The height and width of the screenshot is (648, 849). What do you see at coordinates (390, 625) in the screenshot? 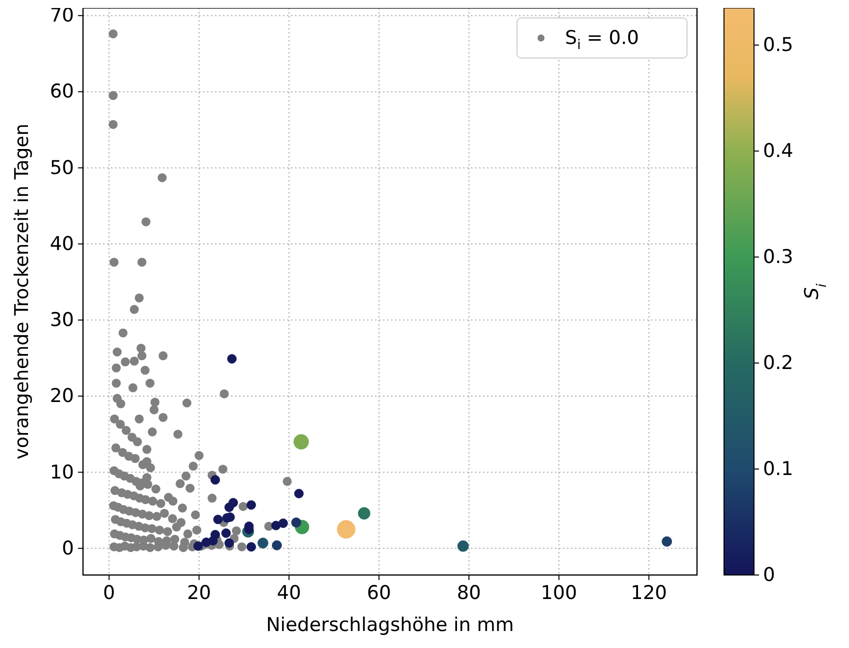
I see `x-axis-title: Niederschlagshöhe in mm` at bounding box center [390, 625].